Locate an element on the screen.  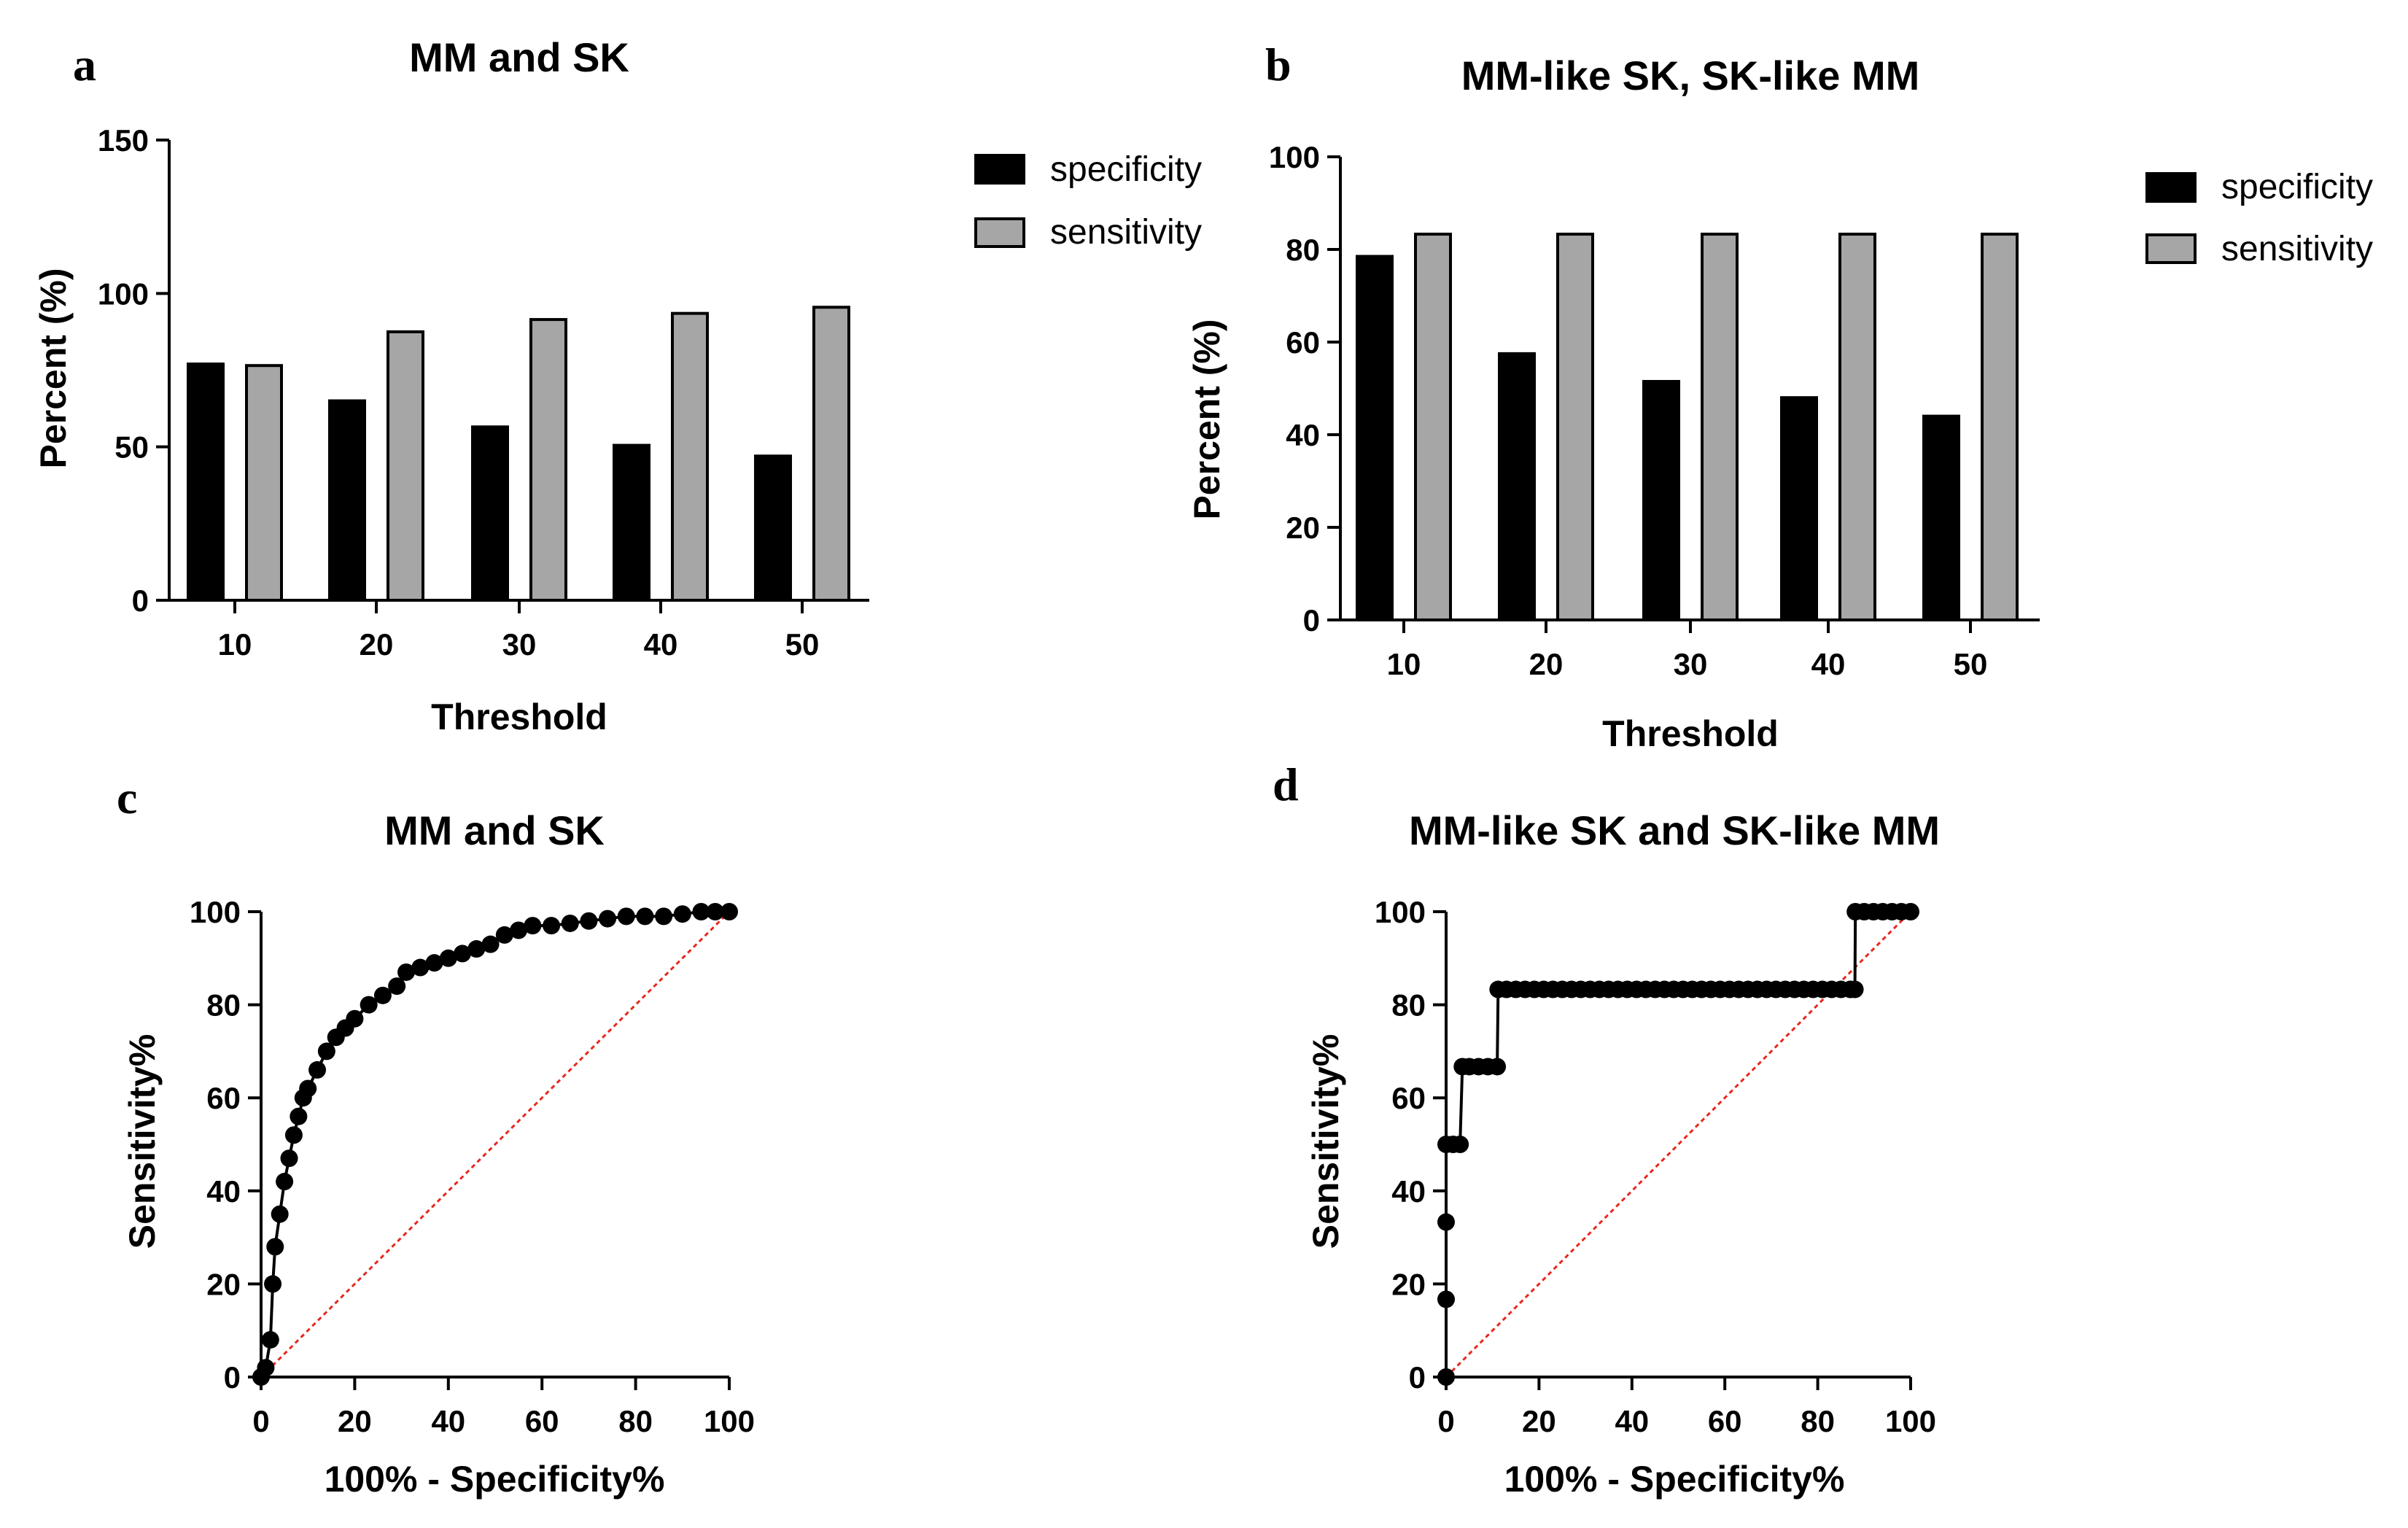
panel-d-ylabel: Sensitivity% is located at coordinates (1325, 1141).